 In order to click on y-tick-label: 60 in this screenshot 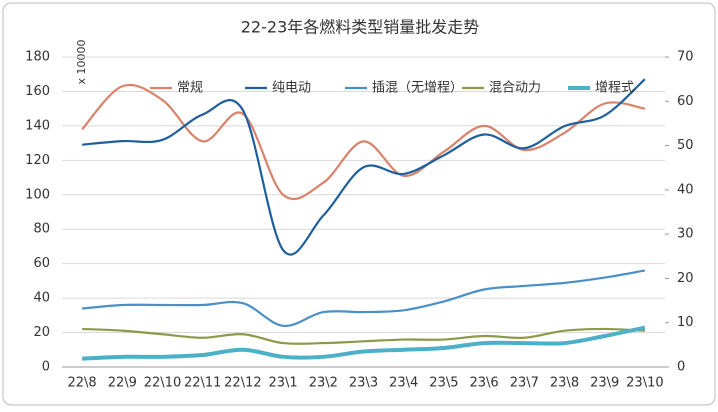, I will do `click(41, 263)`.